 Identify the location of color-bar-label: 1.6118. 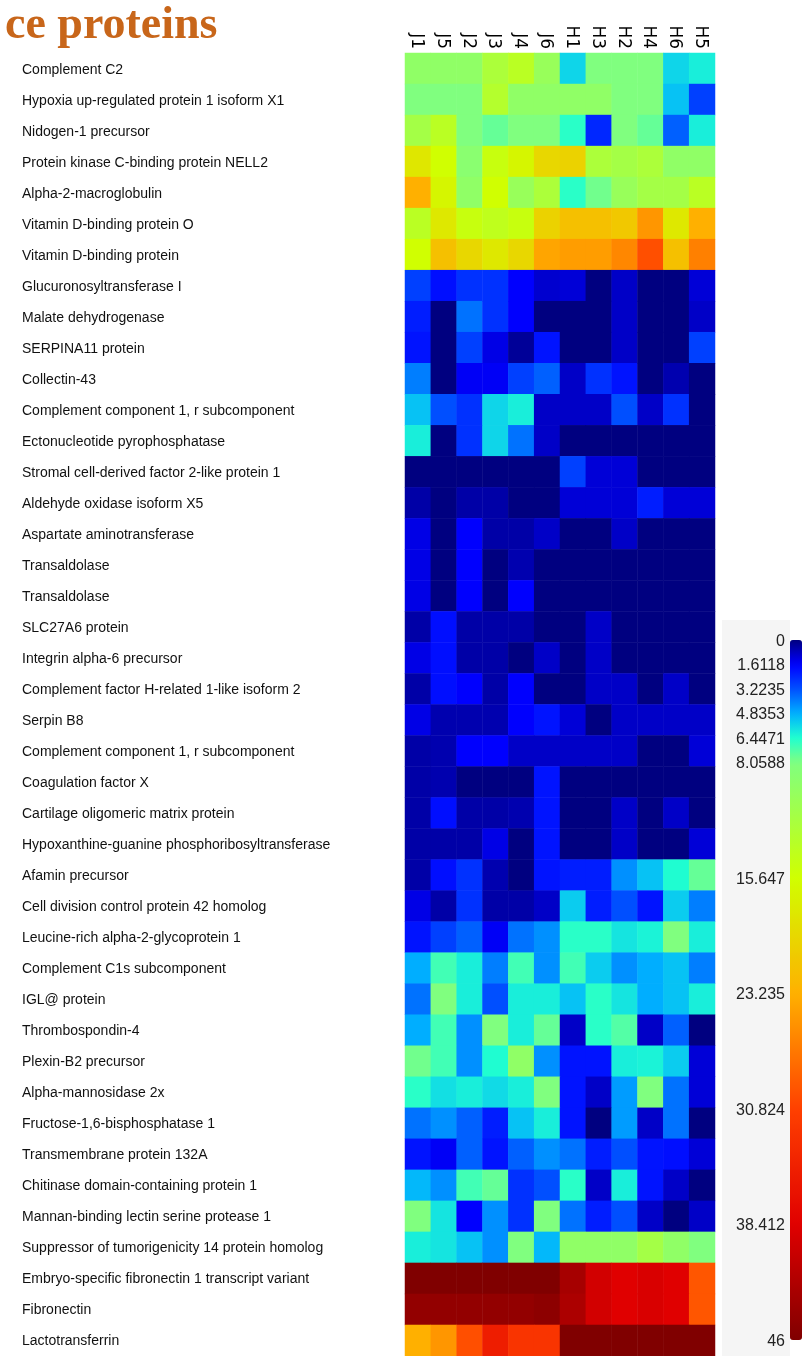
(761, 665).